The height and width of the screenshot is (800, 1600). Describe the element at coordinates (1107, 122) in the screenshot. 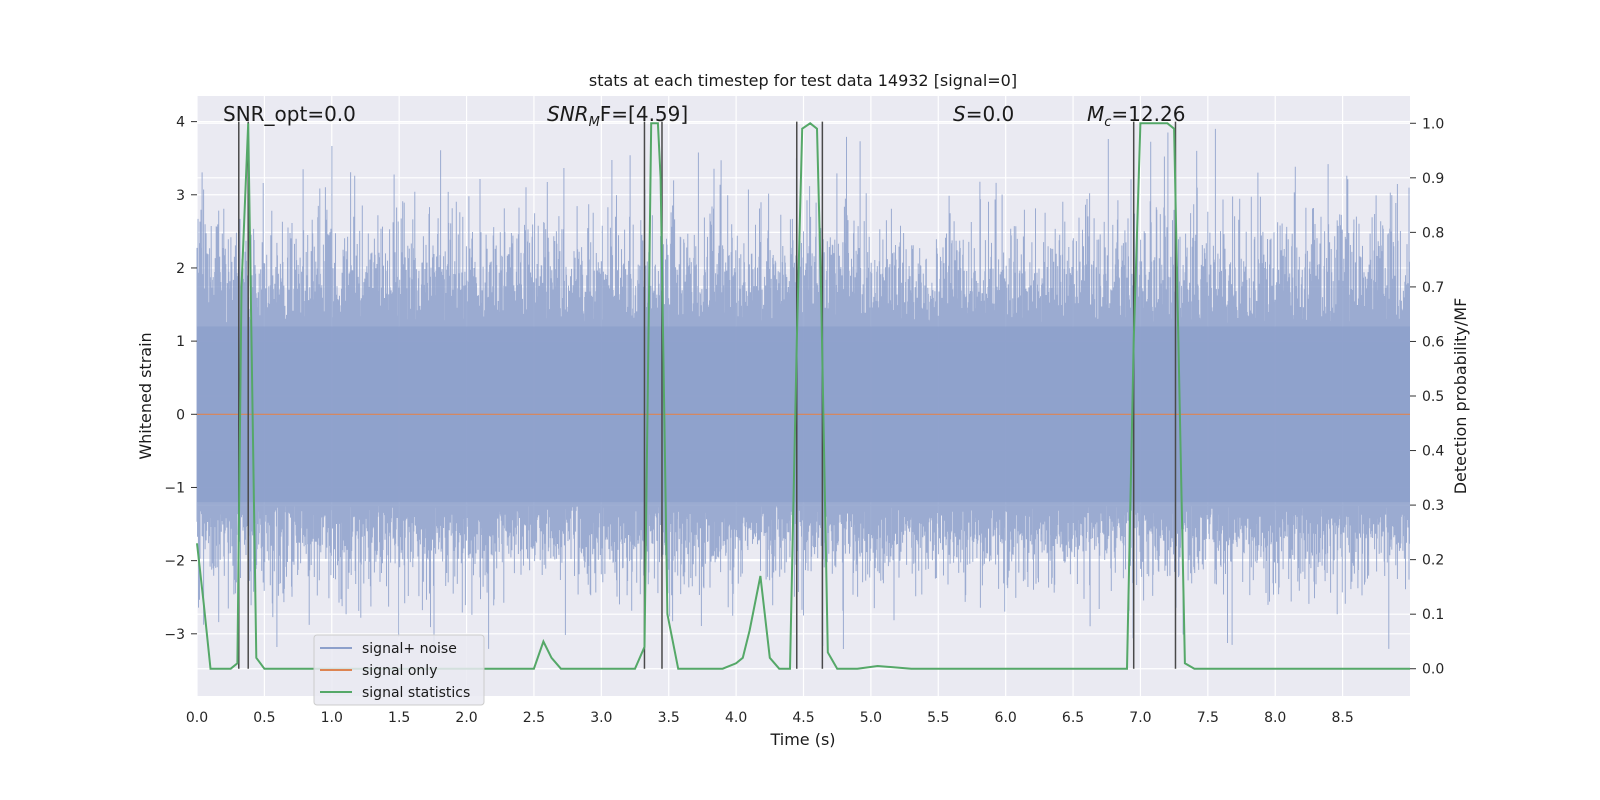

I see `annotation-mc-sub: c` at that location.